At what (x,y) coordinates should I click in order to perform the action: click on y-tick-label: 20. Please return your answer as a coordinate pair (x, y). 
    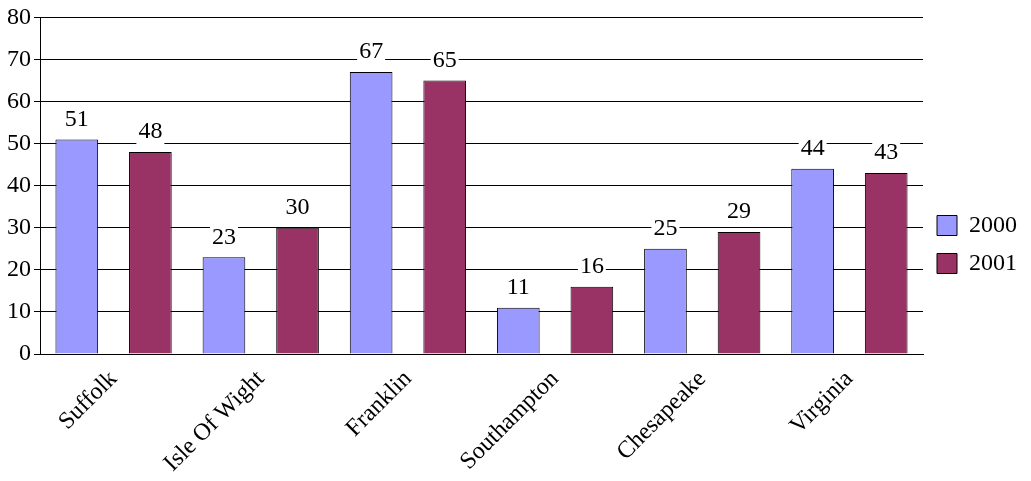
    Looking at the image, I should click on (19, 268).